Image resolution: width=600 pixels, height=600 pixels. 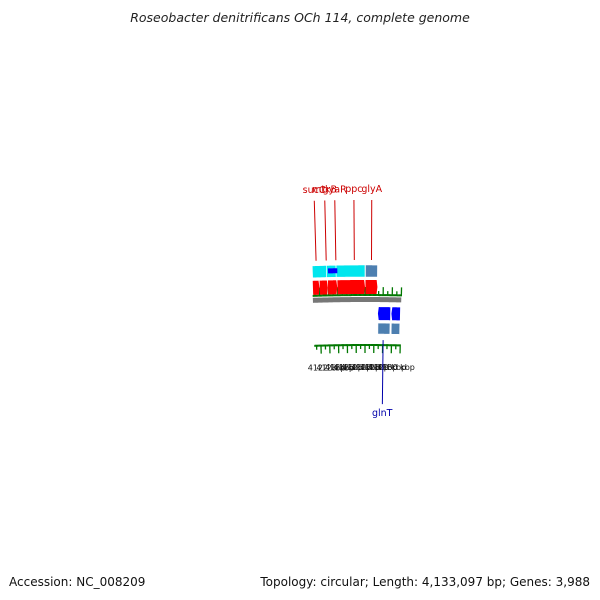 What do you see at coordinates (77, 582) in the screenshot?
I see `accession-label: Accession: NC_008209` at bounding box center [77, 582].